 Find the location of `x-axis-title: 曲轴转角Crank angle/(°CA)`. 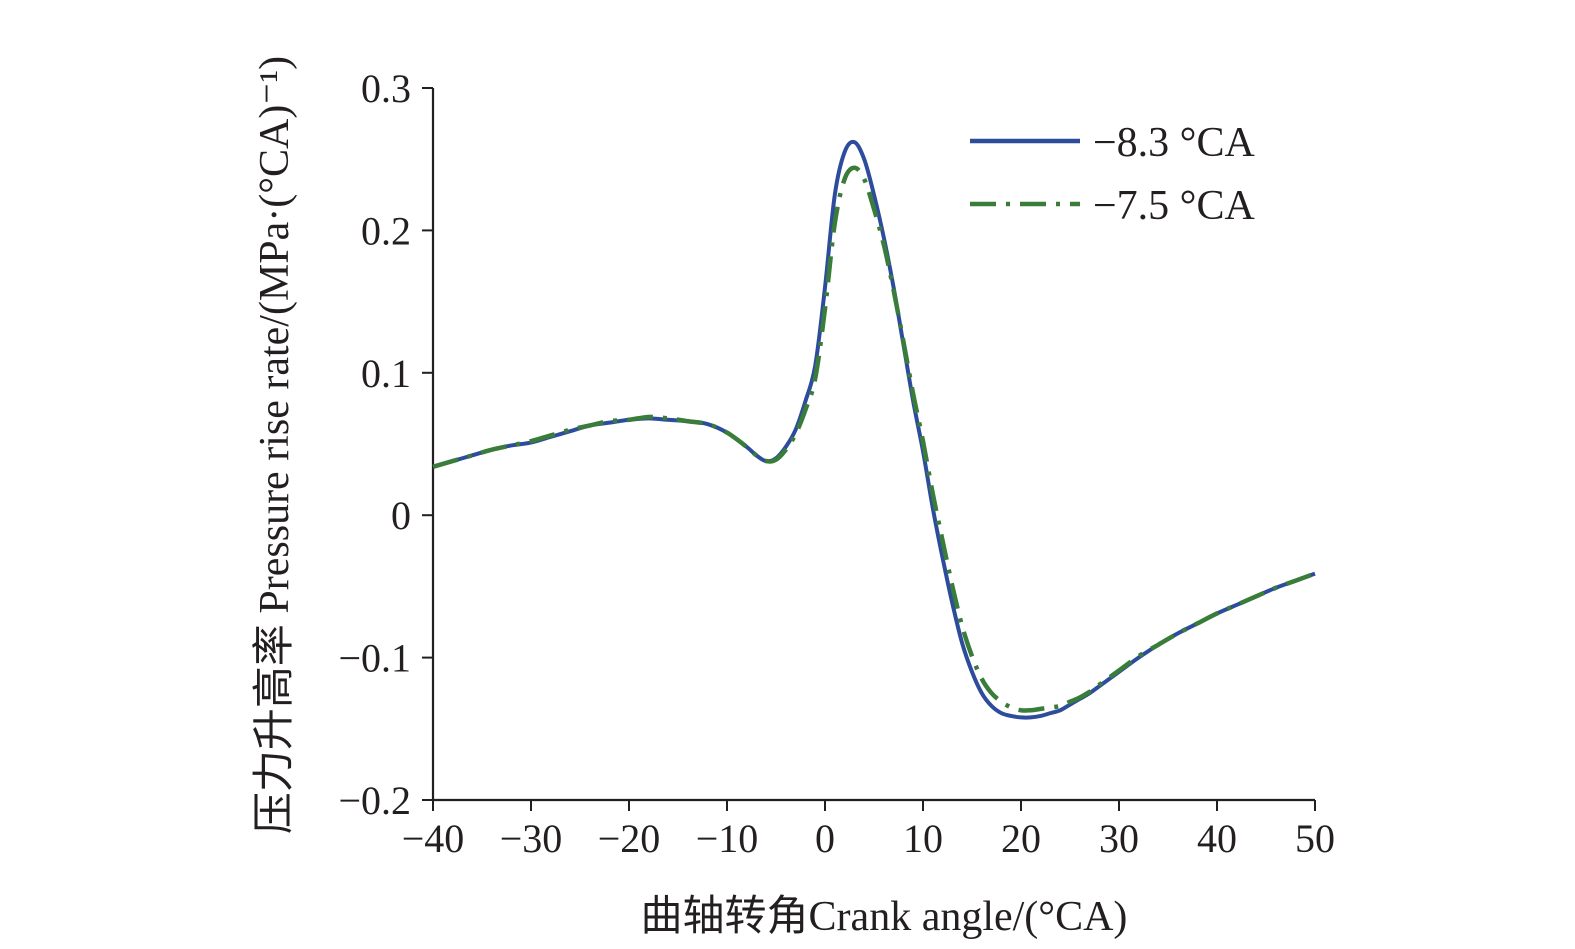

x-axis-title: 曲轴转角Crank angle/(°CA) is located at coordinates (884, 917).